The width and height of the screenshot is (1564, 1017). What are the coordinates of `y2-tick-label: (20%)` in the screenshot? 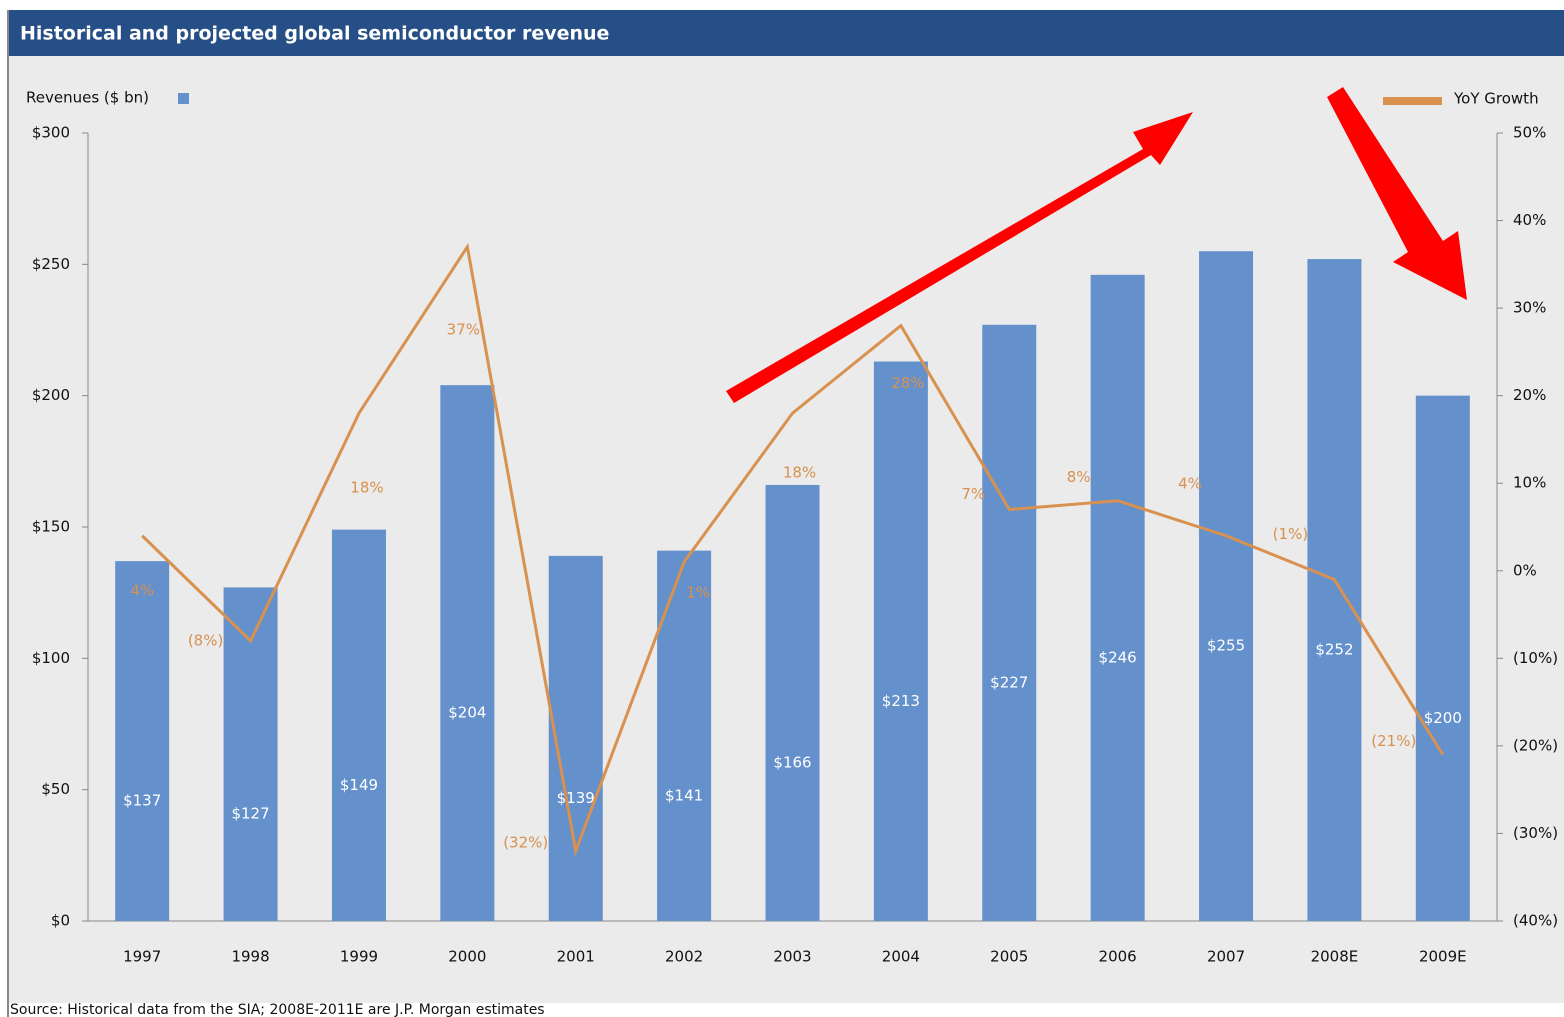 It's located at (1535, 745).